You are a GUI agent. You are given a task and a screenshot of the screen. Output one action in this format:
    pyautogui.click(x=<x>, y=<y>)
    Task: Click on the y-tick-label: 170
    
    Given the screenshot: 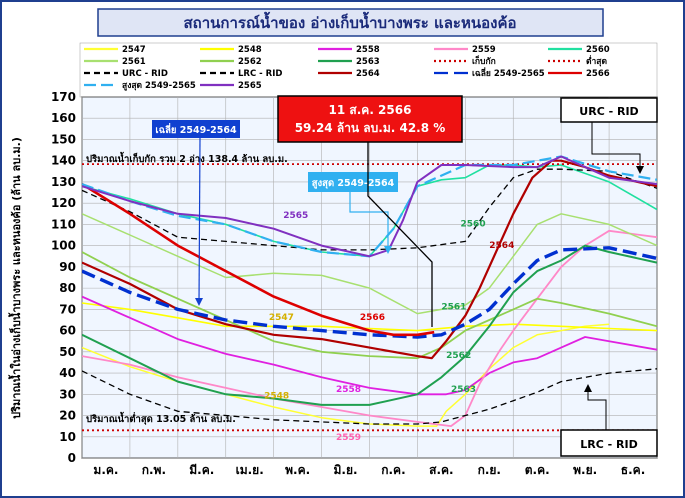 What is the action you would take?
    pyautogui.click(x=63, y=97)
    